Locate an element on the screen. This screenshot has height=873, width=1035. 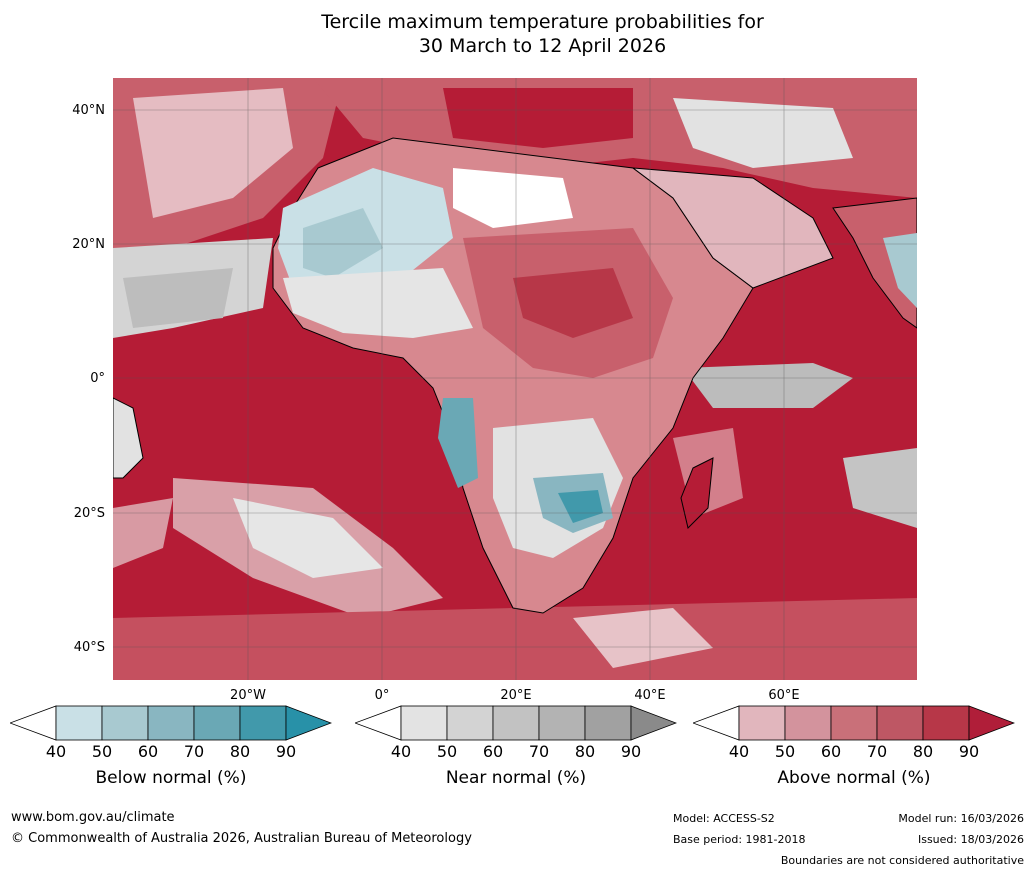
lon-label-40e: 40°E is located at coordinates (650, 695).